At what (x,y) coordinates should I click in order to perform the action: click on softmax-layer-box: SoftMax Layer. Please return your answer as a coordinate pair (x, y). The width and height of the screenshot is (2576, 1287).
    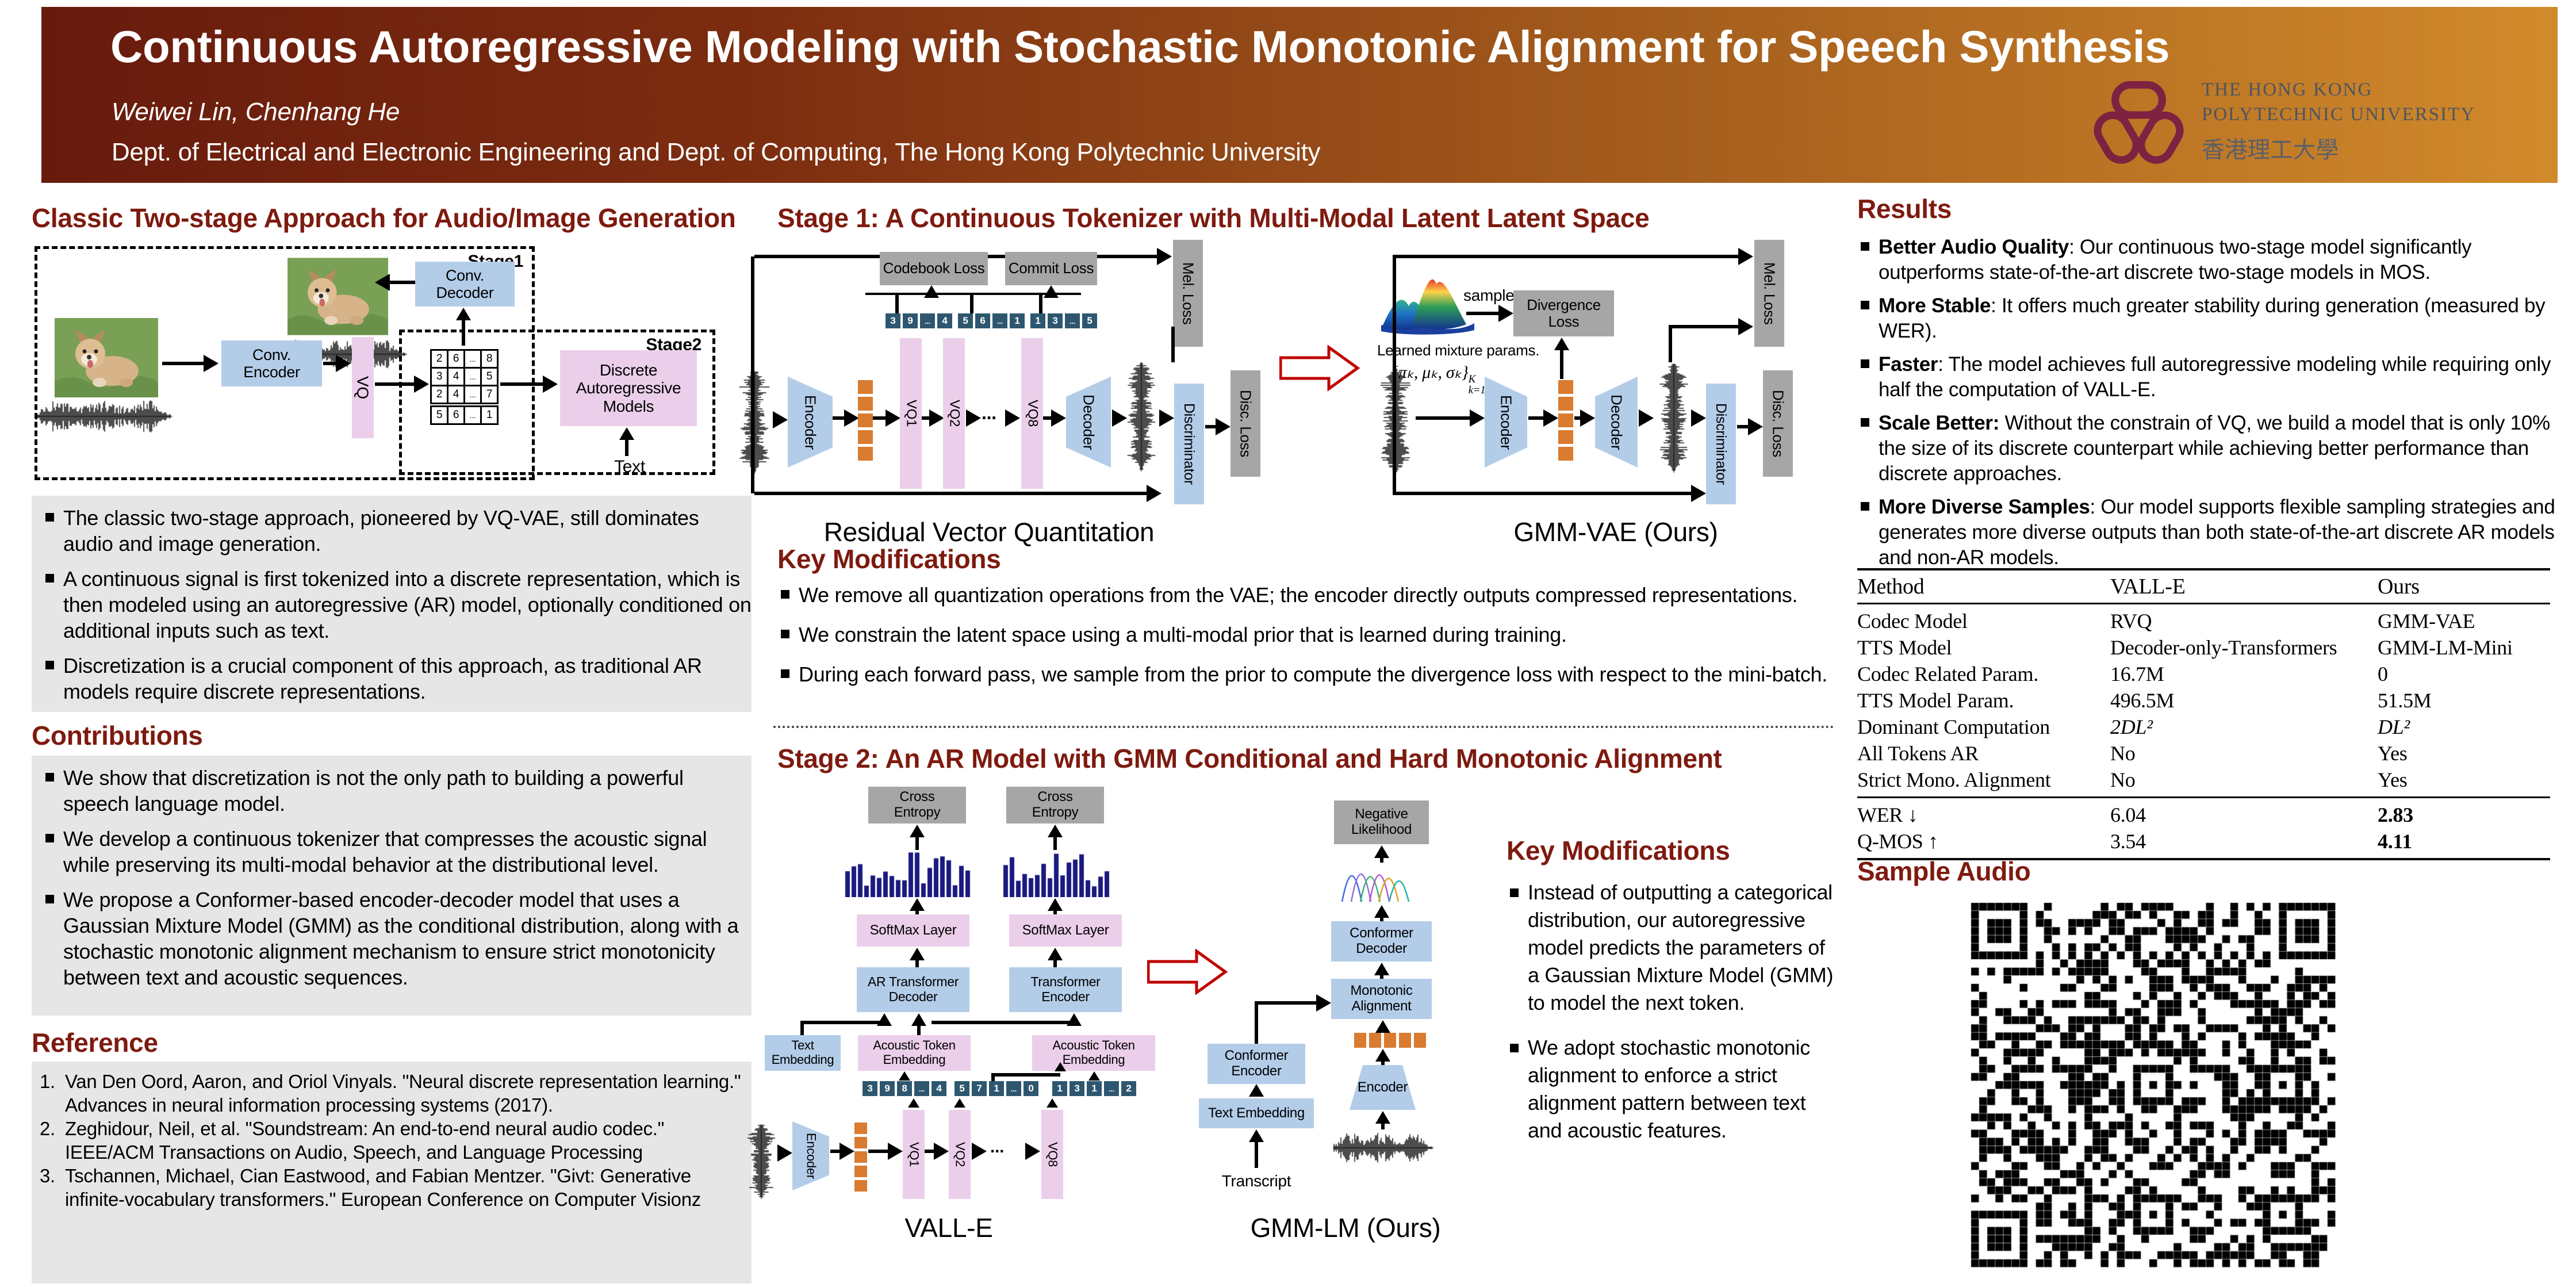
    Looking at the image, I should click on (1065, 930).